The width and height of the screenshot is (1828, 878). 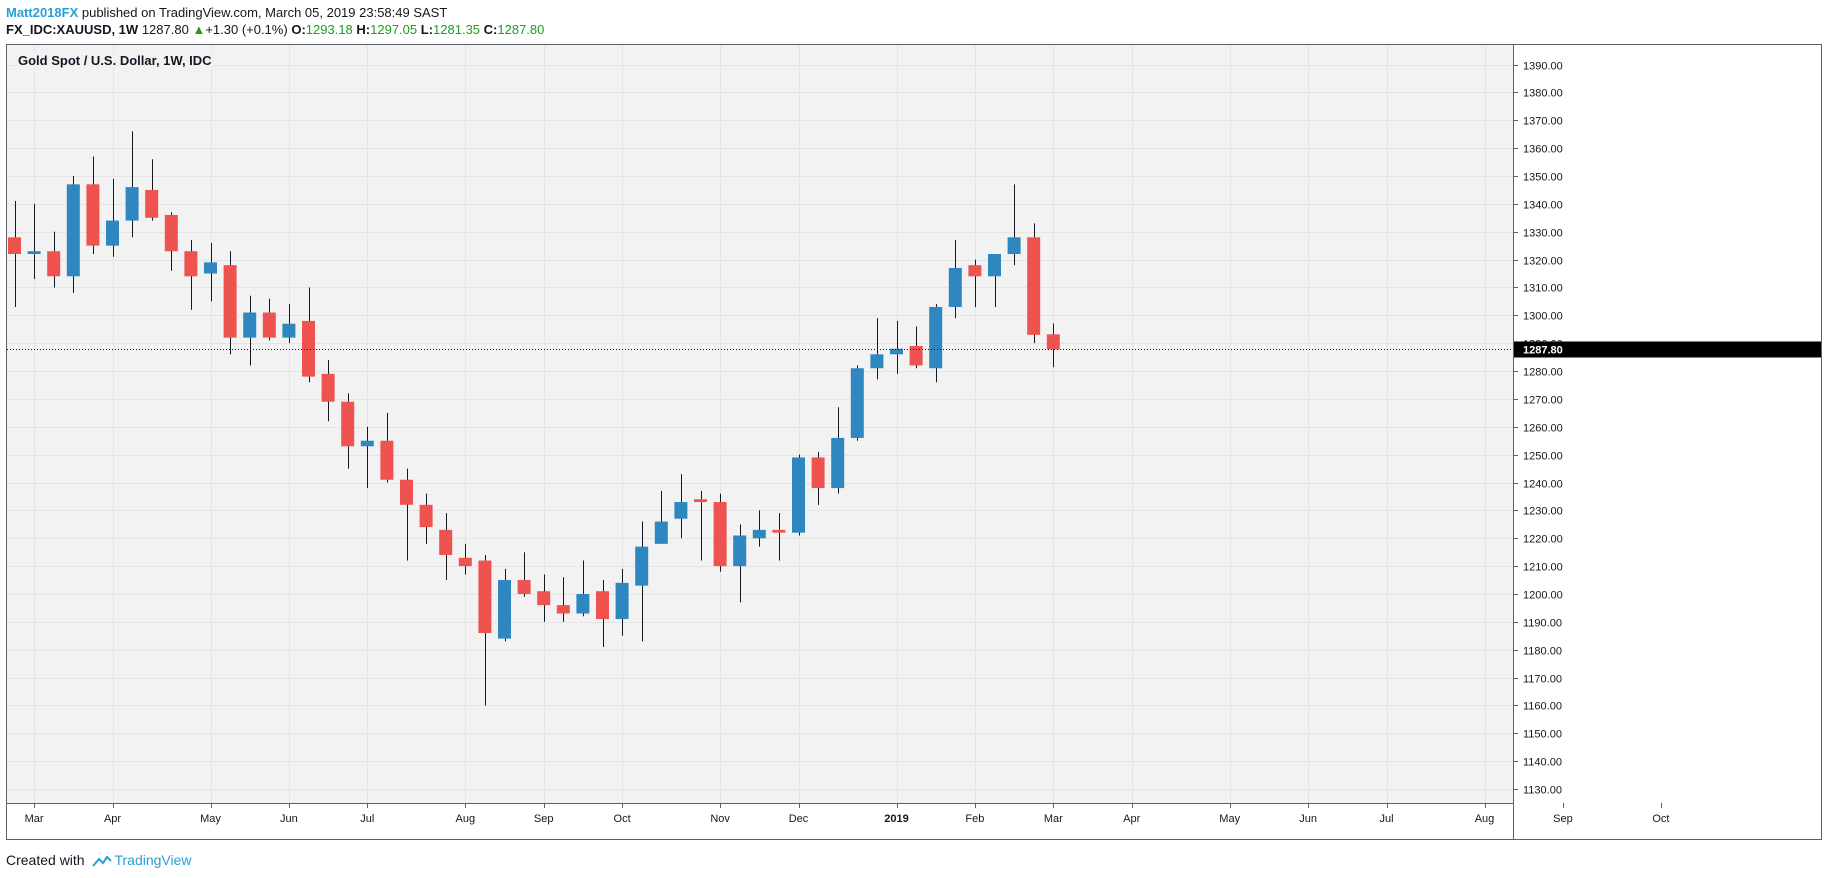 What do you see at coordinates (896, 819) in the screenshot?
I see `x-tick-label: 2019` at bounding box center [896, 819].